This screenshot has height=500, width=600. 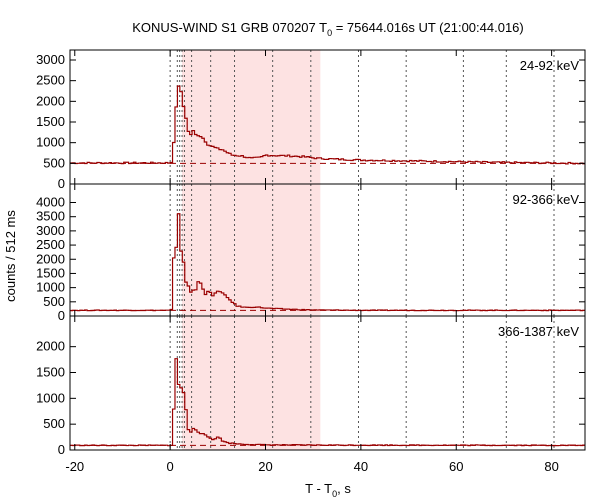 I want to click on panel-label-0: 24-92 keV, so click(x=550, y=65).